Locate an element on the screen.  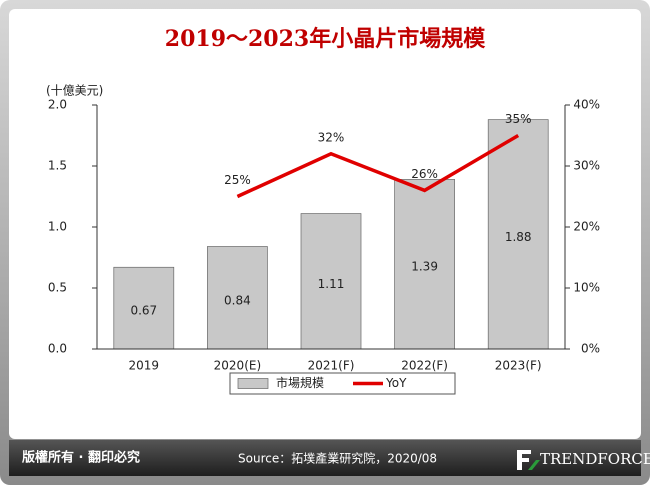
logo: TRENDFORCE is located at coordinates (595, 459).